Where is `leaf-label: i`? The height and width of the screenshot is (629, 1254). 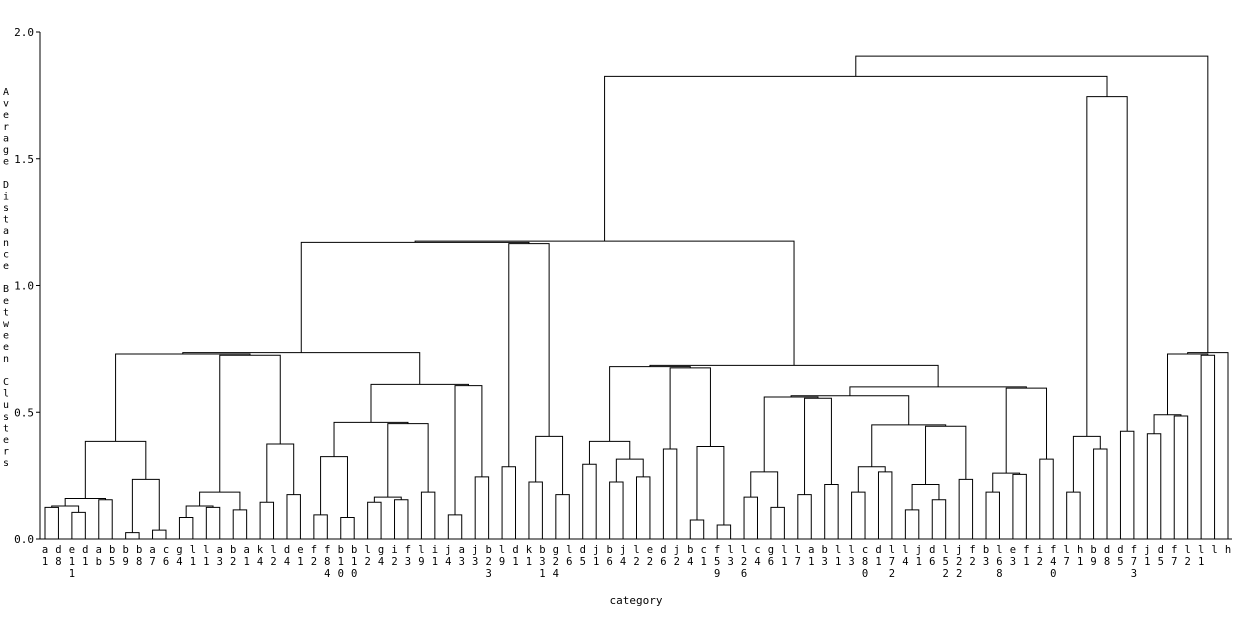
leaf-label: i is located at coordinates (435, 550).